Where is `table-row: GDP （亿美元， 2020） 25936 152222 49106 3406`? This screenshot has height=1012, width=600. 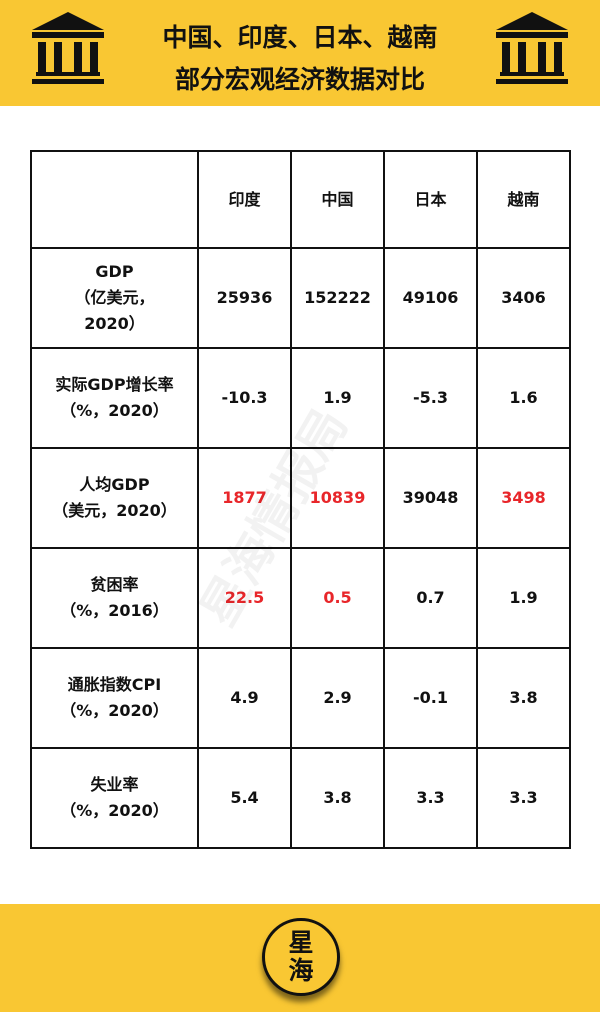 table-row: GDP （亿美元， 2020） 25936 152222 49106 3406 is located at coordinates (300, 298).